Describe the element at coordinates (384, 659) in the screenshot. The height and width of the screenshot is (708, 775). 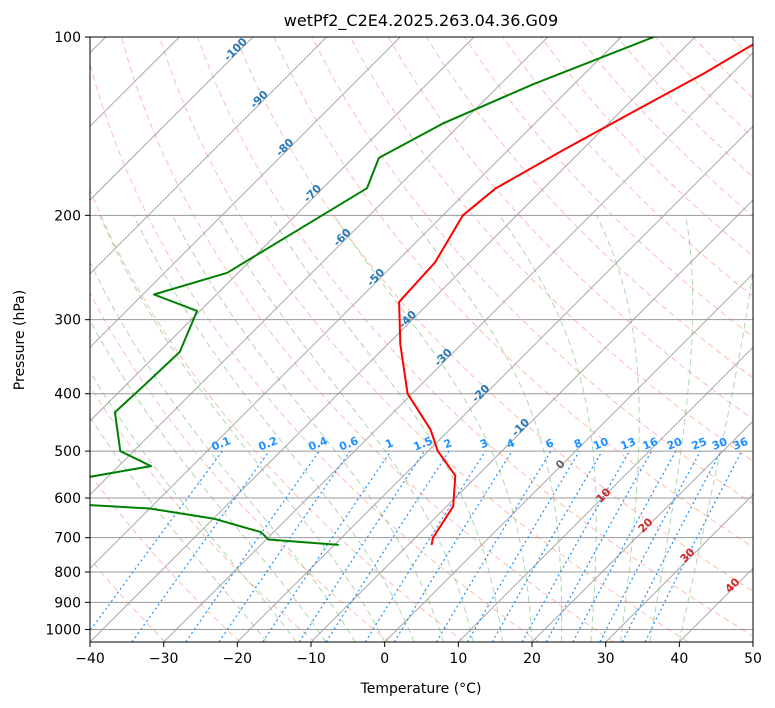
I see `x-tick-label: 0` at that location.